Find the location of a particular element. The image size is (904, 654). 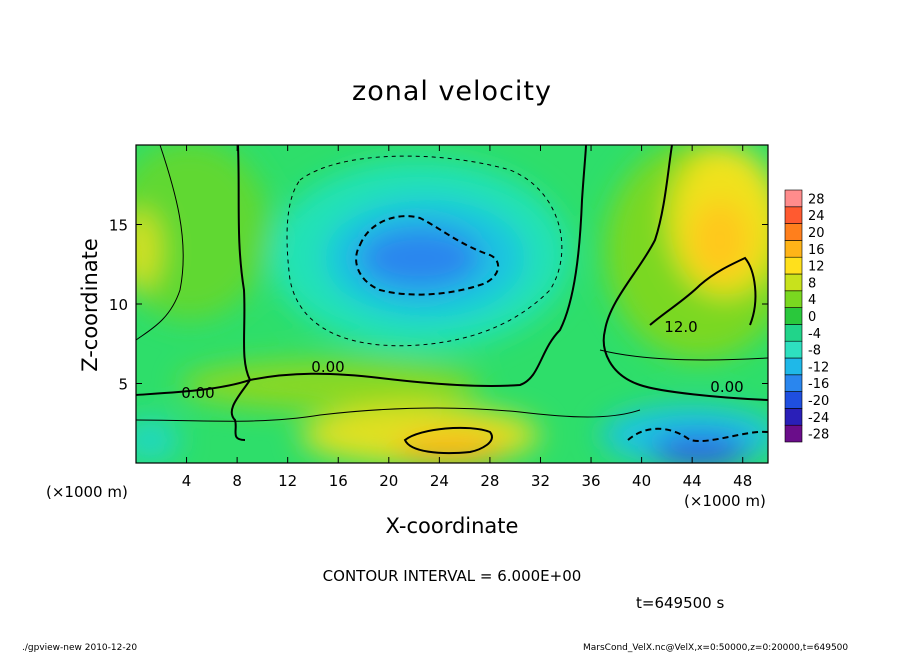

contour-label-3: 12.0 is located at coordinates (680, 327).